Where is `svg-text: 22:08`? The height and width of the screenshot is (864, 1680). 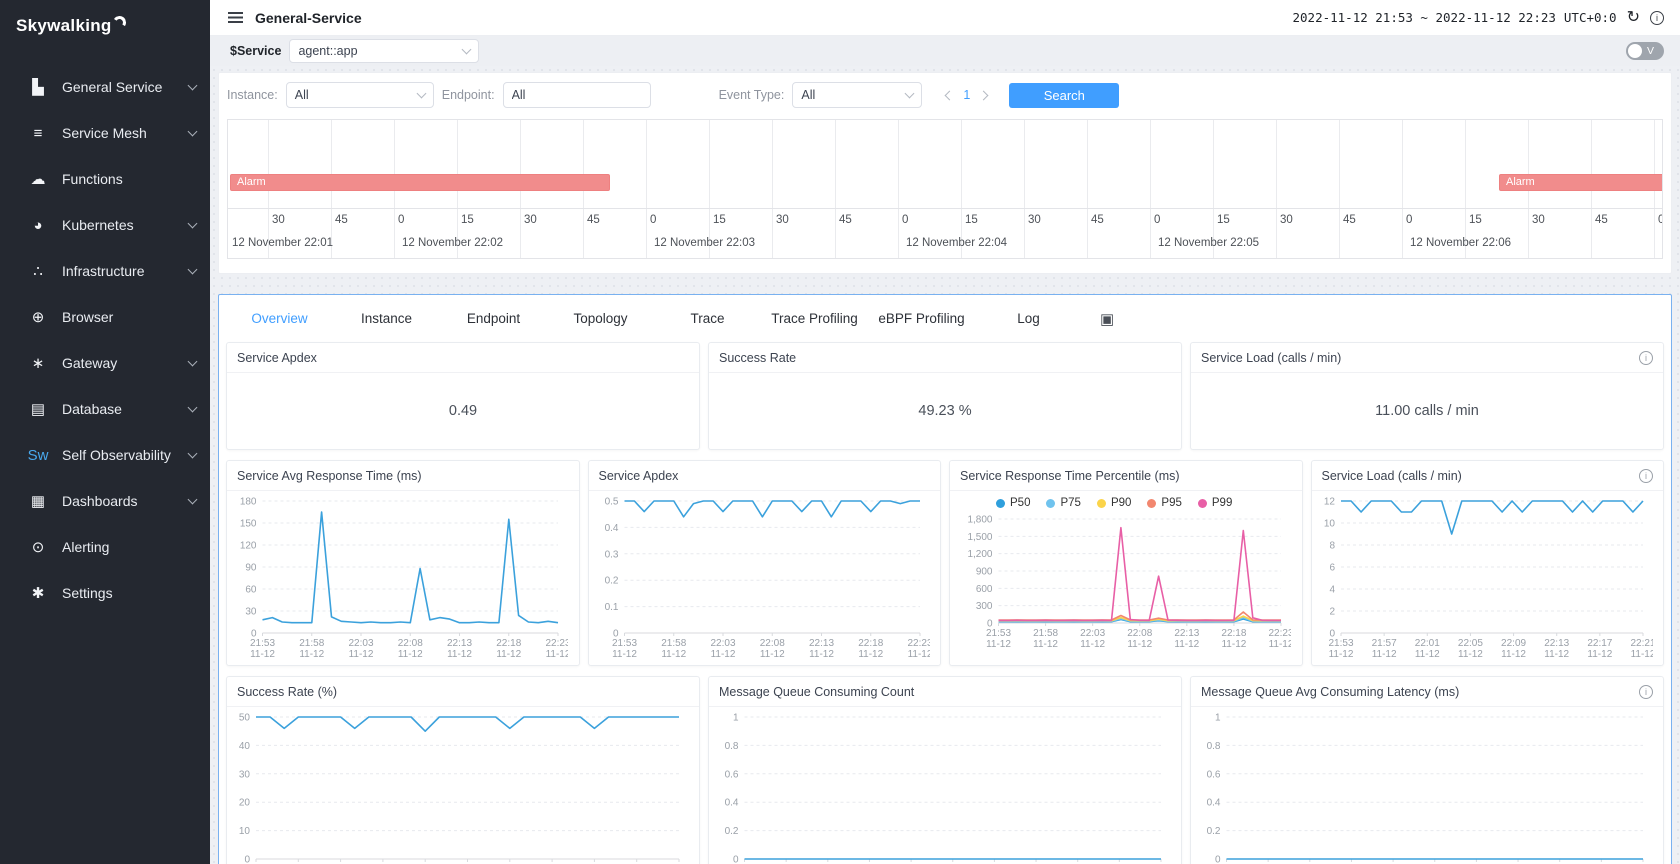
svg-text: 22:08 is located at coordinates (1139, 633).